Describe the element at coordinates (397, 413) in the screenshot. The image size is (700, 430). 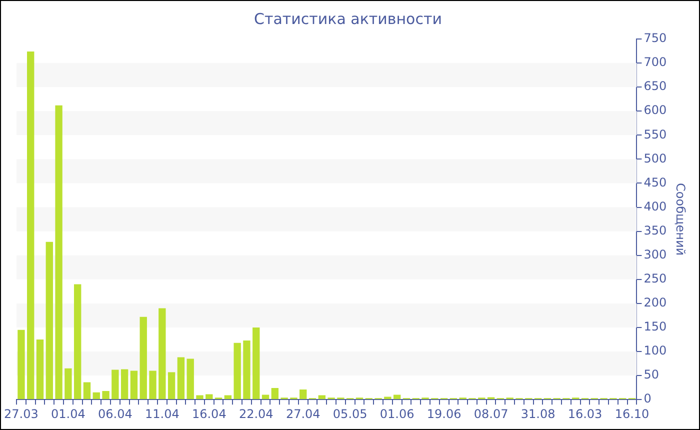
I see `x-tick-label: 01.06` at that location.